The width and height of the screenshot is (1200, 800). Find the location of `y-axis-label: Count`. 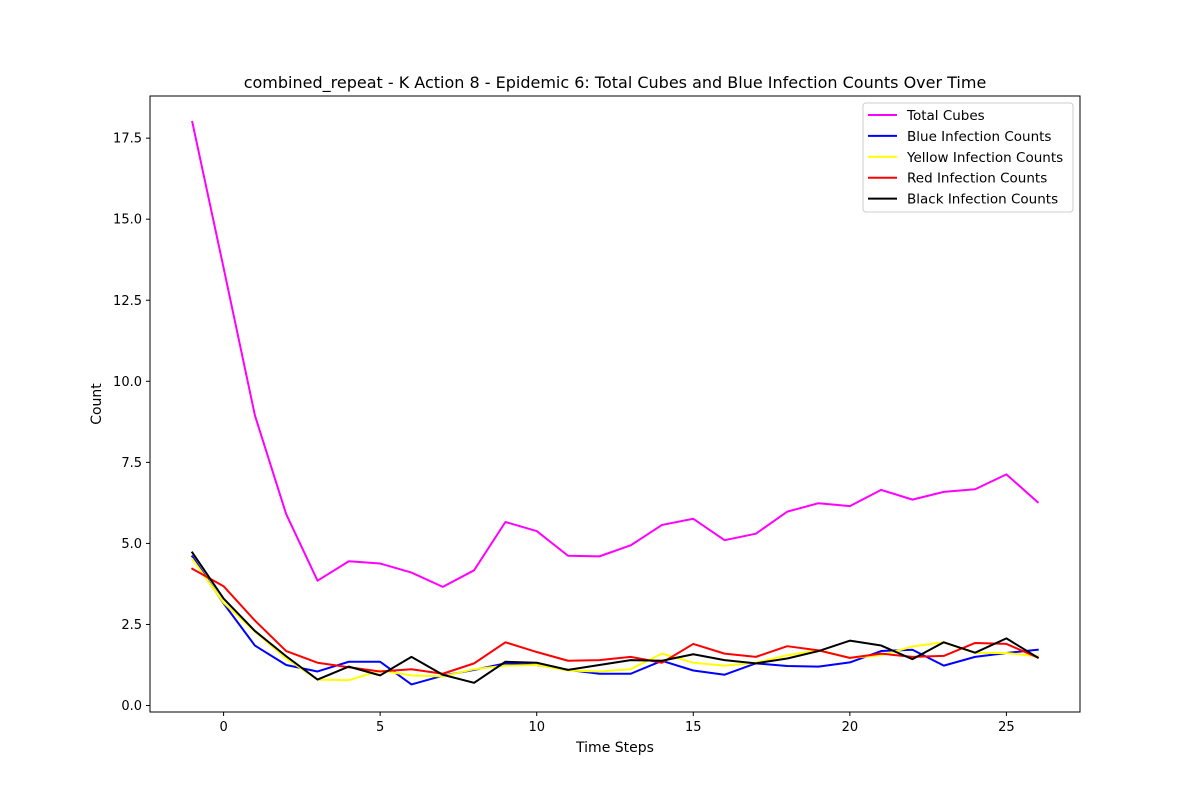

y-axis-label: Count is located at coordinates (97, 404).